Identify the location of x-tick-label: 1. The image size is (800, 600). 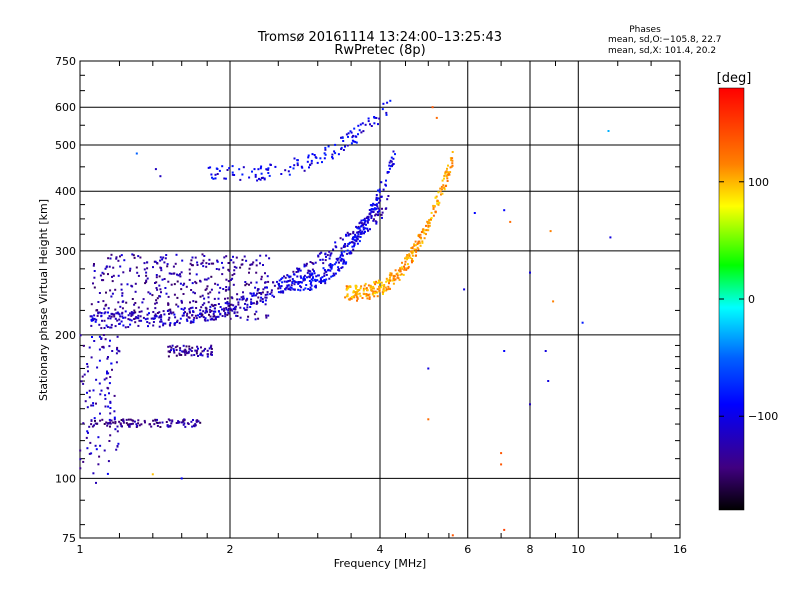
(80, 549).